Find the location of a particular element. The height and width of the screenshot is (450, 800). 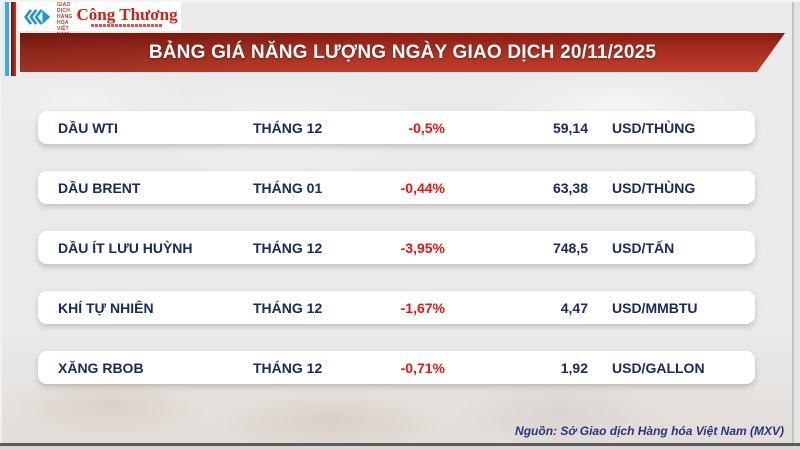

mxv-logo-icon is located at coordinates (38, 17).